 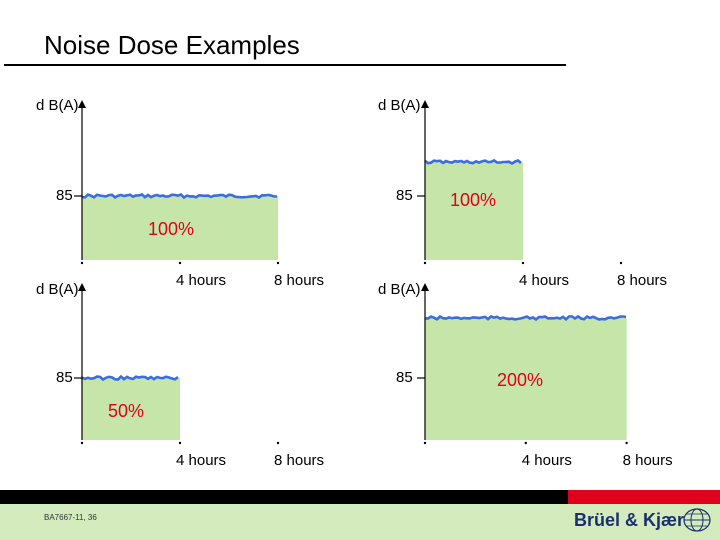 What do you see at coordinates (285, 65) in the screenshot?
I see `title-underline` at bounding box center [285, 65].